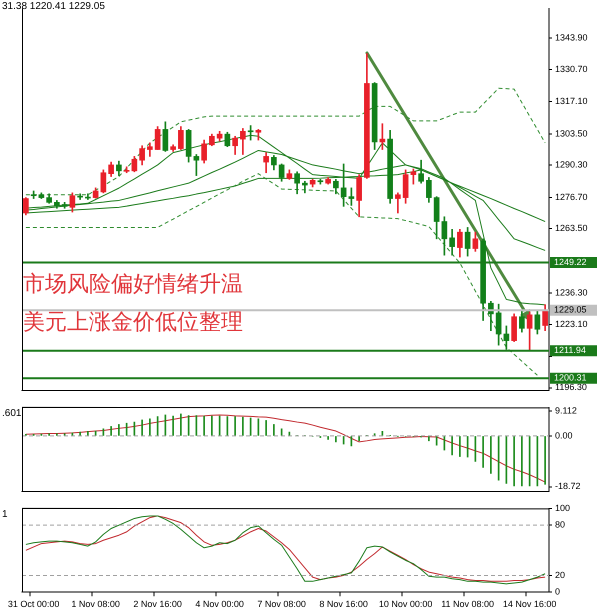 The width and height of the screenshot is (599, 613). I want to click on y-tick-label: 20, so click(560, 575).